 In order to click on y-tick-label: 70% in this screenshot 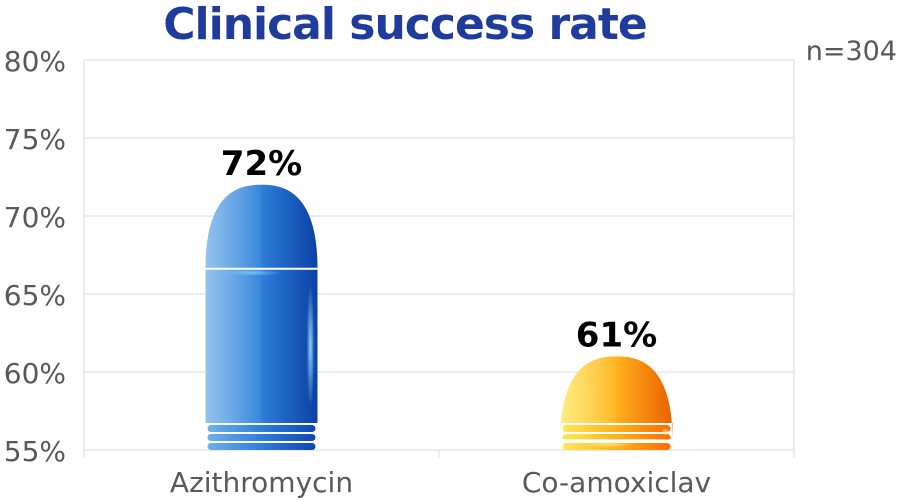, I will do `click(35, 217)`.